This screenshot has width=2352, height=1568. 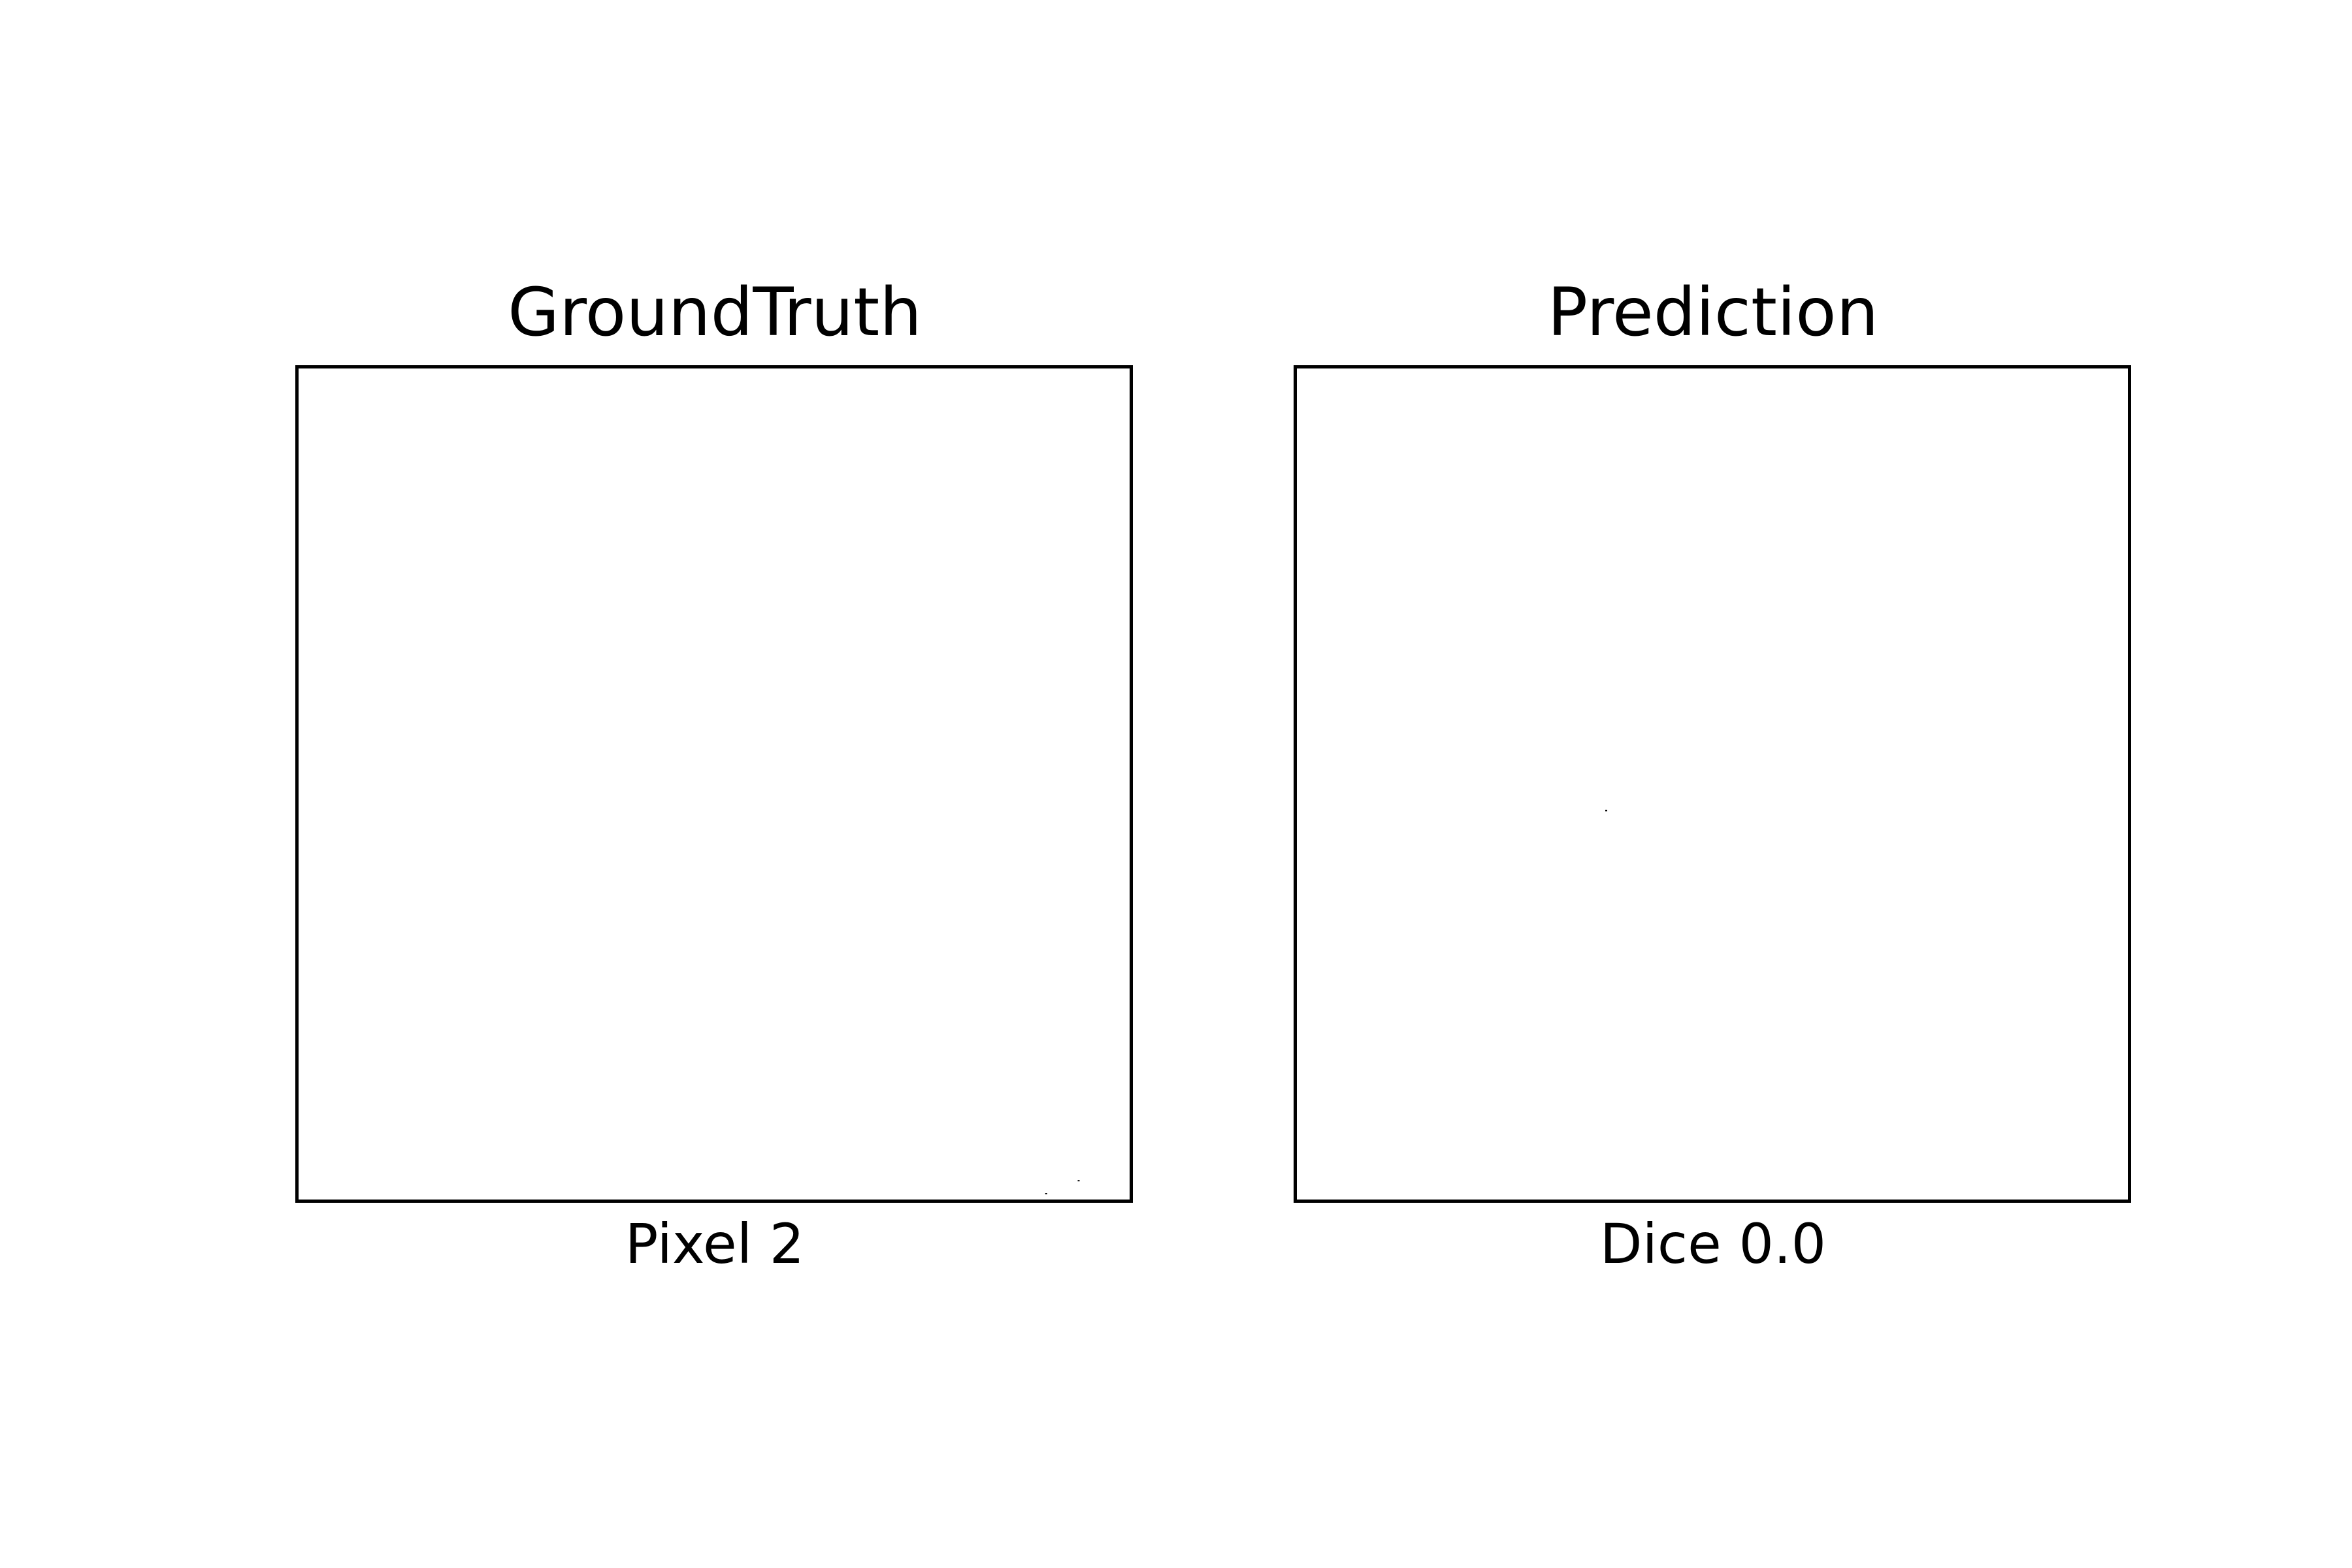 What do you see at coordinates (715, 313) in the screenshot?
I see `groundtruth-title: GroundTruth` at bounding box center [715, 313].